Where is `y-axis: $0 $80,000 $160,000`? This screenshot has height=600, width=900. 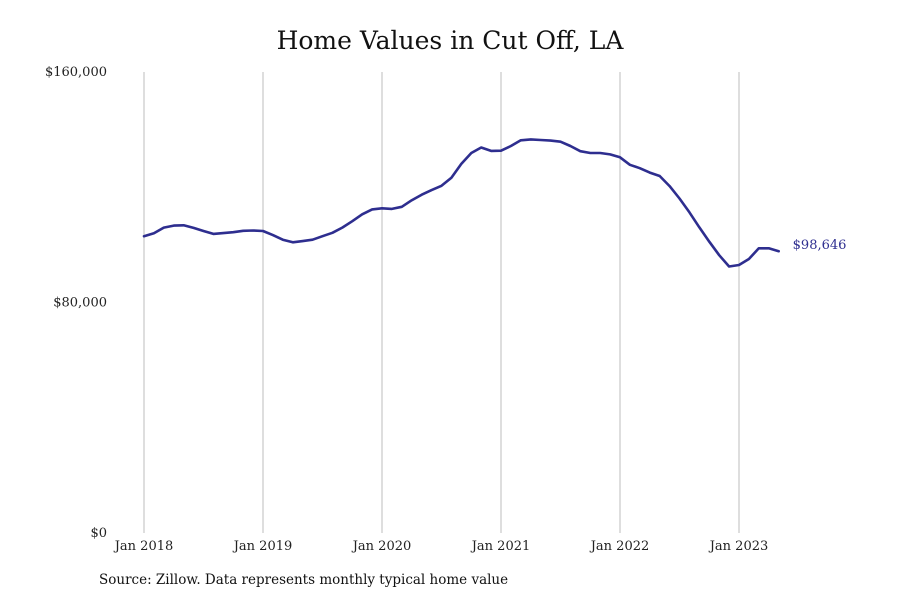
y-axis: $0 $80,000 $160,000 is located at coordinates (76, 303).